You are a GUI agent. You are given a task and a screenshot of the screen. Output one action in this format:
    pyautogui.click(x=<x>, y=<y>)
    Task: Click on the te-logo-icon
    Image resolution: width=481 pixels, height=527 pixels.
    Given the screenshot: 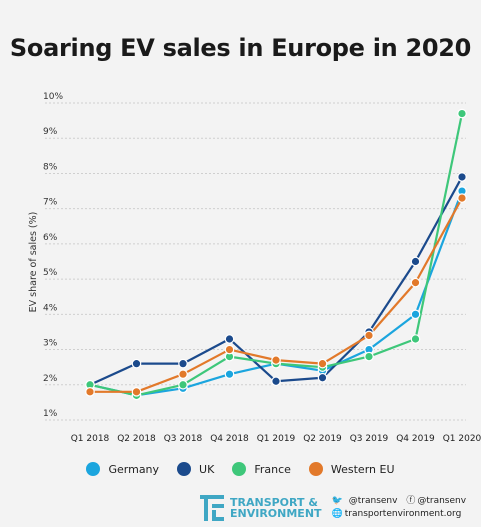 What is the action you would take?
    pyautogui.click(x=212, y=508)
    